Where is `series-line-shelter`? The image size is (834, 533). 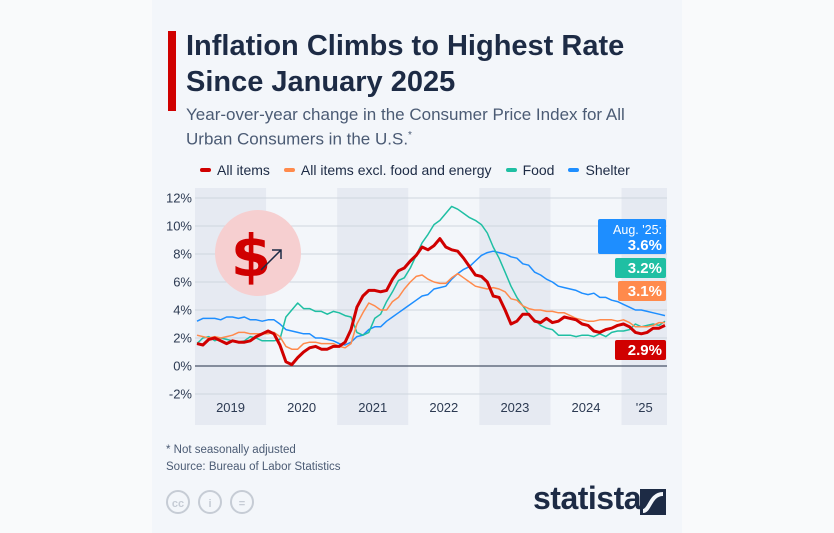 series-line-shelter is located at coordinates (431, 298).